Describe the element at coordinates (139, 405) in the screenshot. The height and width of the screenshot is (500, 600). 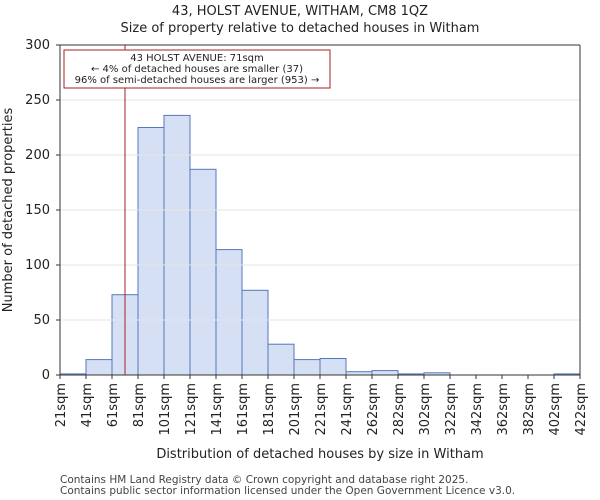
I see `x-tick-label: 81sqm` at that location.